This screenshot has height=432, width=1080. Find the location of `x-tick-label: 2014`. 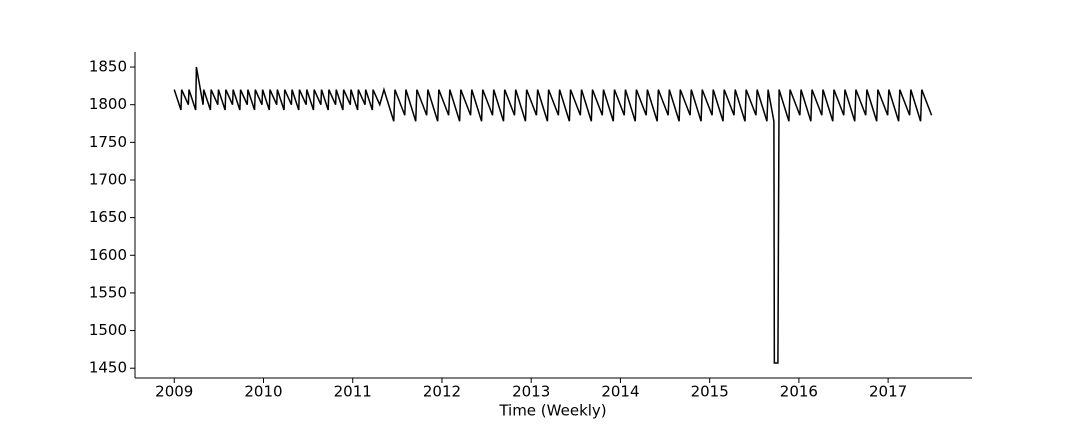

x-tick-label: 2014 is located at coordinates (620, 392).